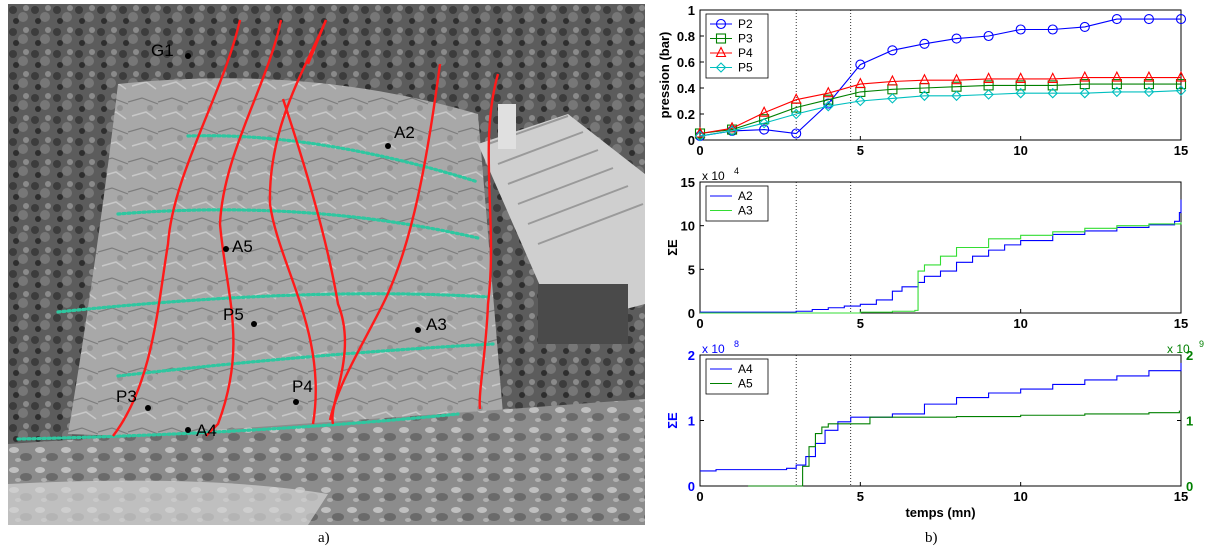 Image resolution: width=1221 pixels, height=552 pixels. I want to click on y-exponent-power: 4, so click(736, 171).